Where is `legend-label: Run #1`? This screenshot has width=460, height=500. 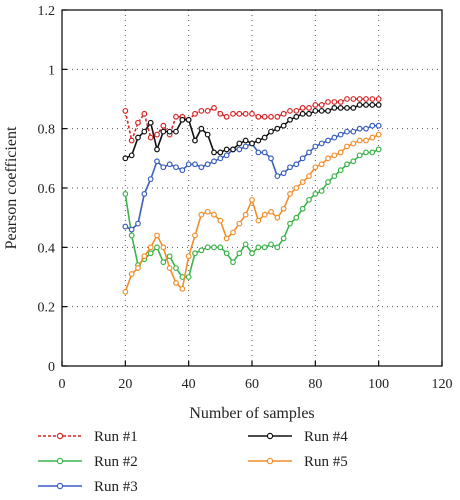
legend-label: Run #1 is located at coordinates (116, 437).